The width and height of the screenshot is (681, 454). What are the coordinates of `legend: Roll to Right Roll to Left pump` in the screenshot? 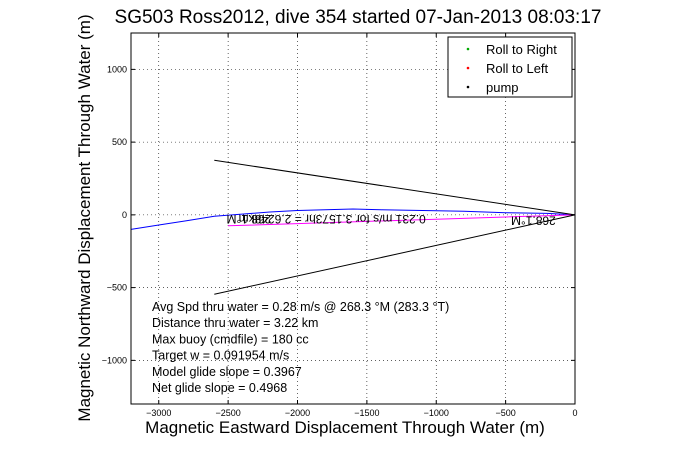 It's located at (510, 67).